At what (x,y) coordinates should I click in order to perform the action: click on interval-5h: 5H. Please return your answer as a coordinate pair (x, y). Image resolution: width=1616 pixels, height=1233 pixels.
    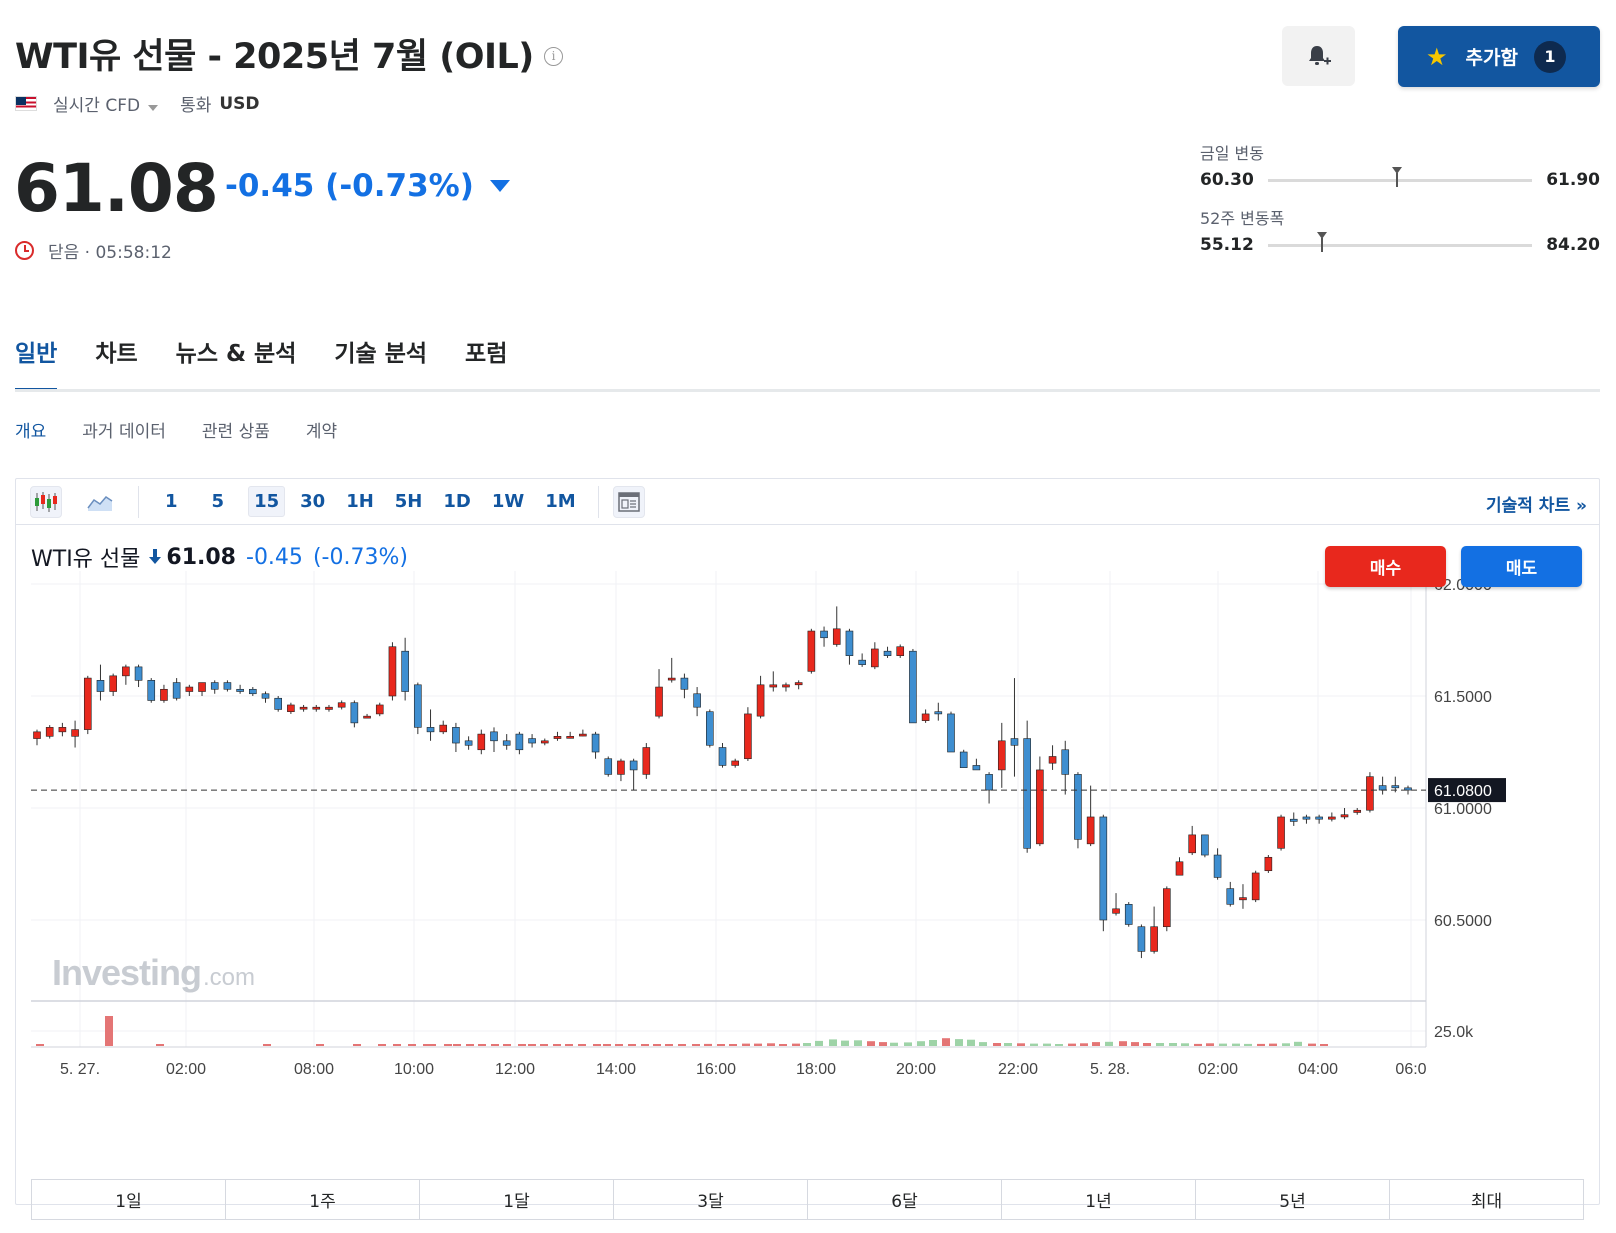
    Looking at the image, I should click on (408, 501).